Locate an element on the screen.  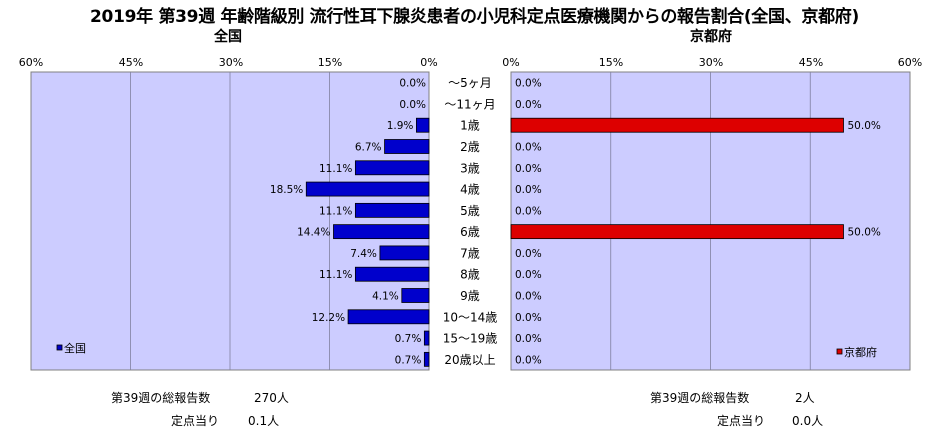
kyoto-per-label: 定点当り is located at coordinates (741, 421).